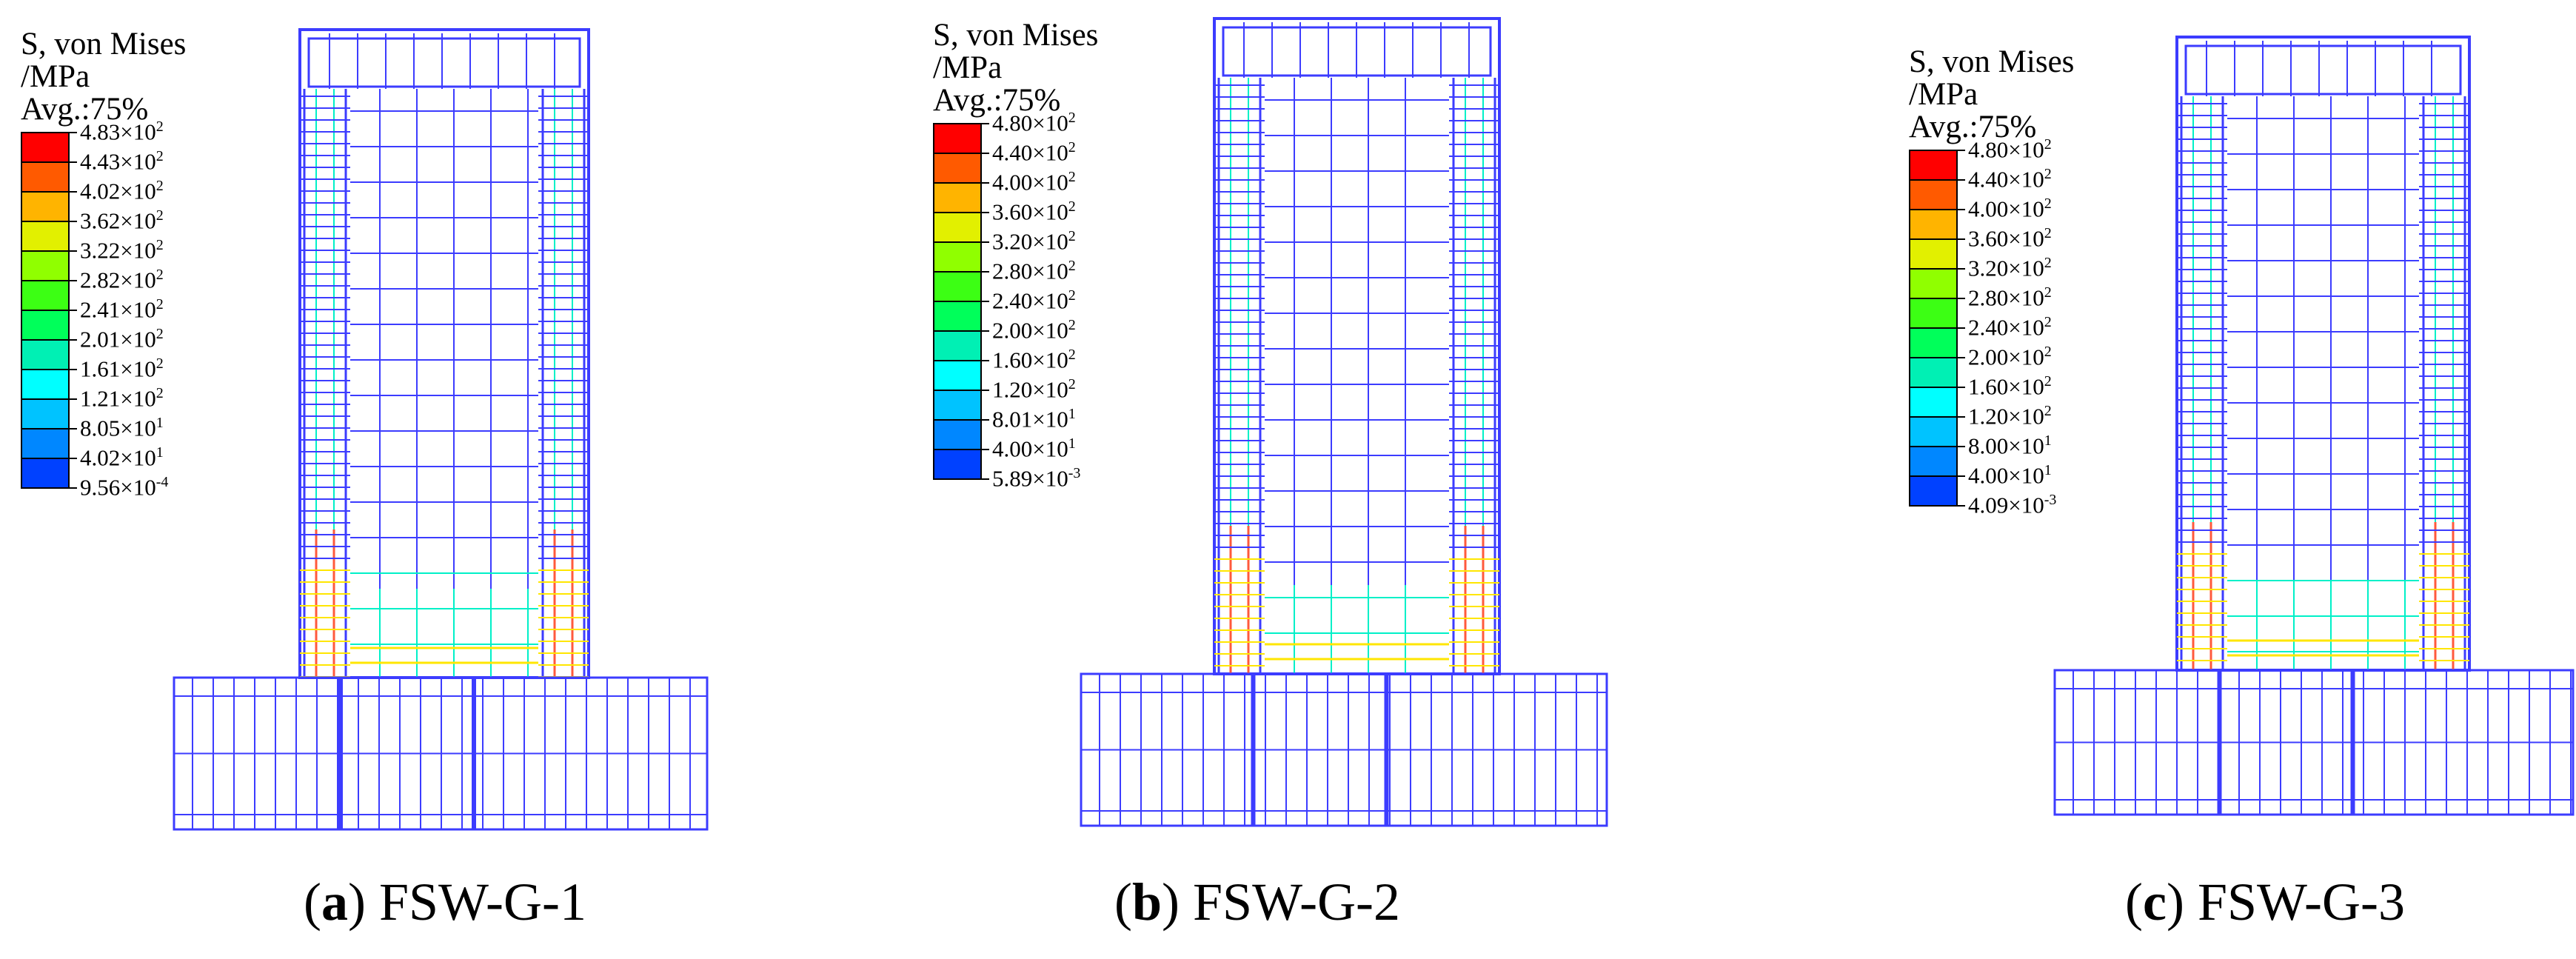 This screenshot has height=959, width=2576. I want to click on legend-value: 4.80×10², so click(2010, 149).